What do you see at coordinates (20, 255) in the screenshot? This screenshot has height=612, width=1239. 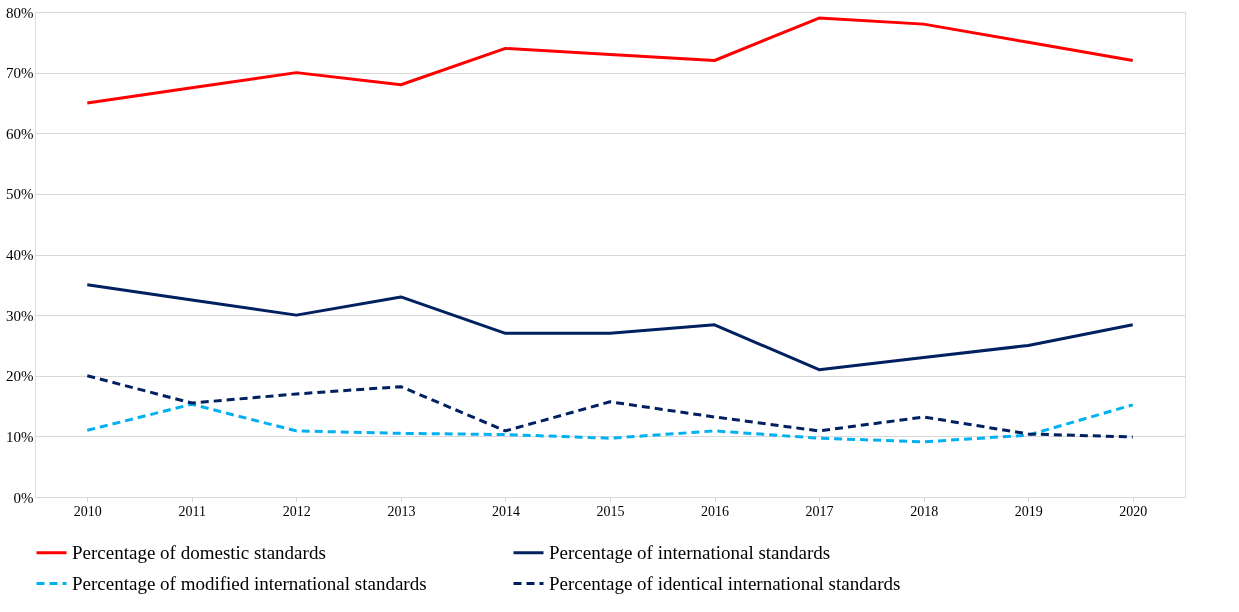 I see `y-tick-label: 40%` at bounding box center [20, 255].